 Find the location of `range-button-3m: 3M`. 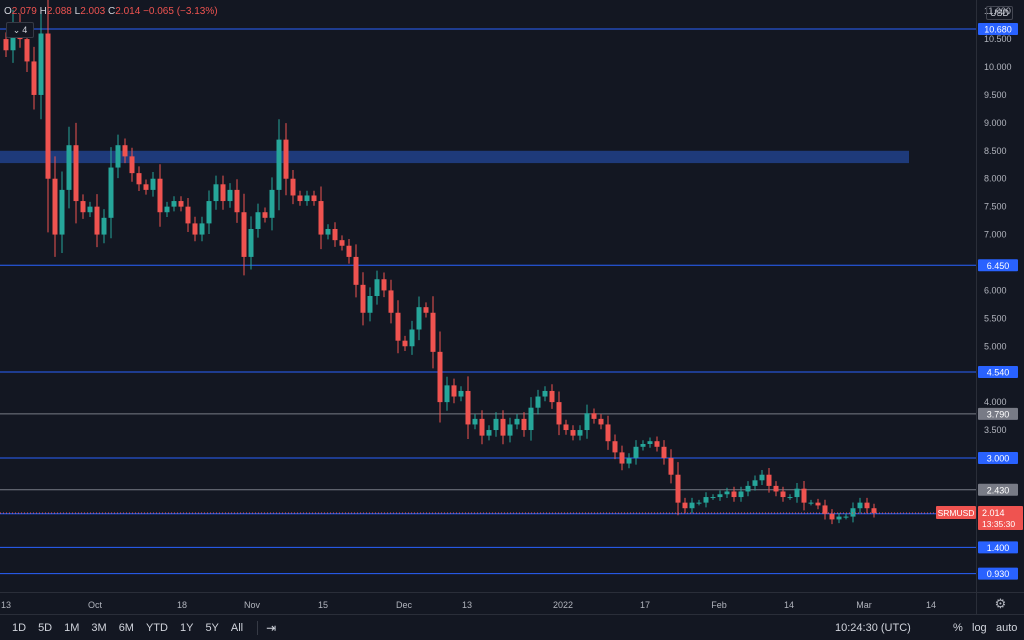

range-button-3m: 3M is located at coordinates (99, 627).